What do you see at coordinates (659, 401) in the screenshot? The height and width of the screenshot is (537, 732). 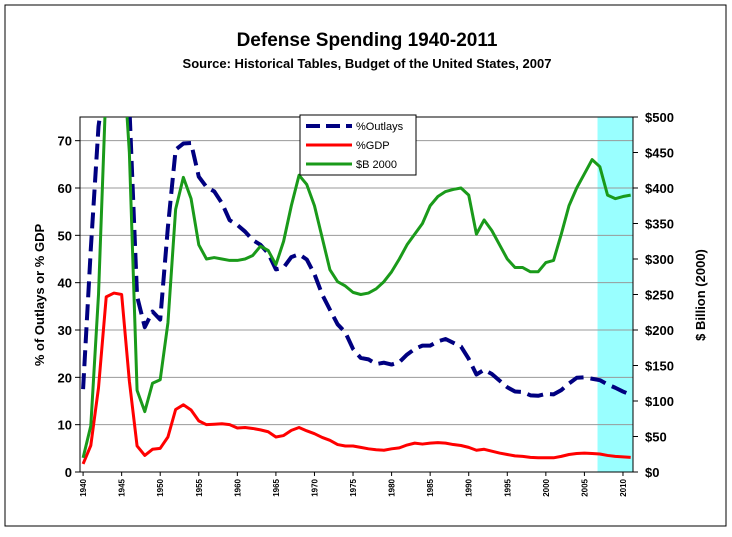 I see `y2-tick-label: $100` at bounding box center [659, 401].